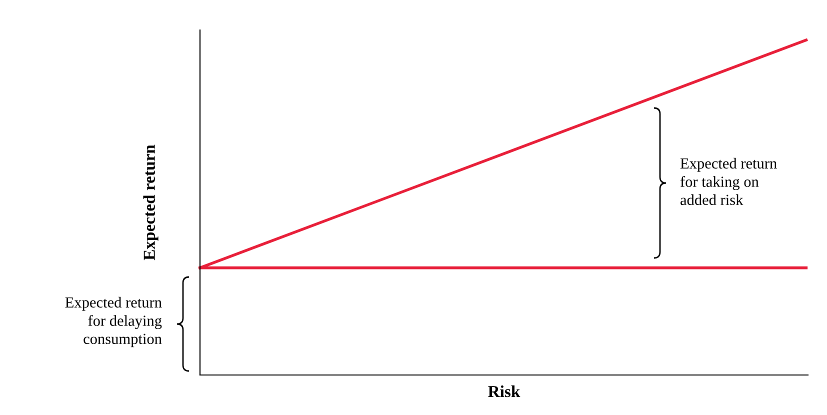  What do you see at coordinates (150, 202) in the screenshot?
I see `y-axis-title: Expected return` at bounding box center [150, 202].